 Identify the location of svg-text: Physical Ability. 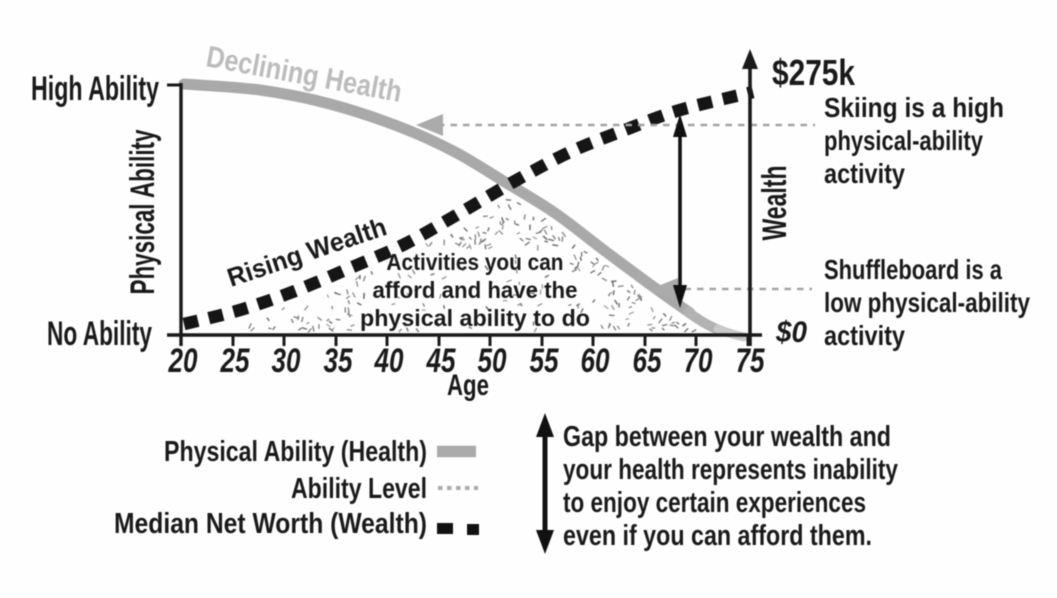
(143, 211).